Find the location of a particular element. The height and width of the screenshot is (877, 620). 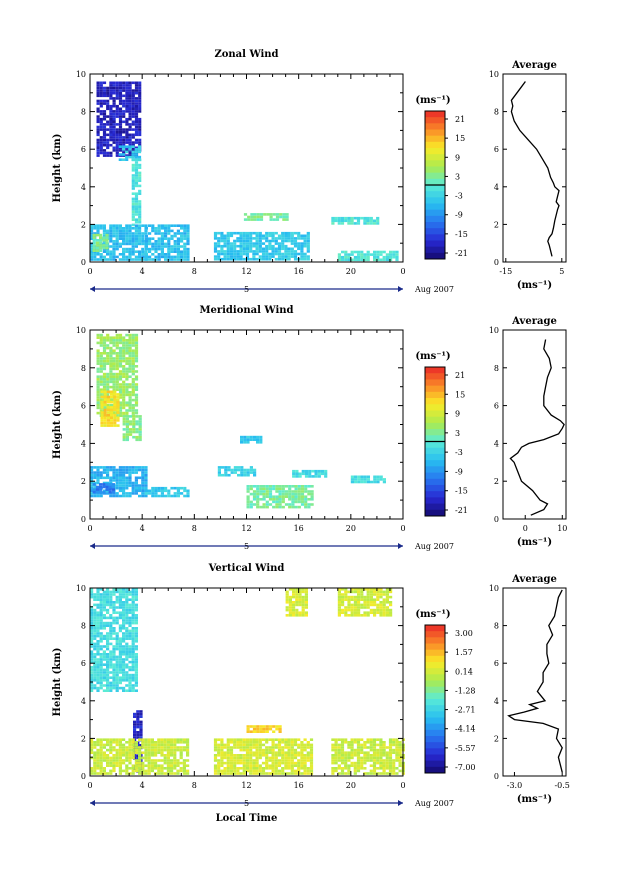

y-tick-label: 8 is located at coordinates (83, 112).